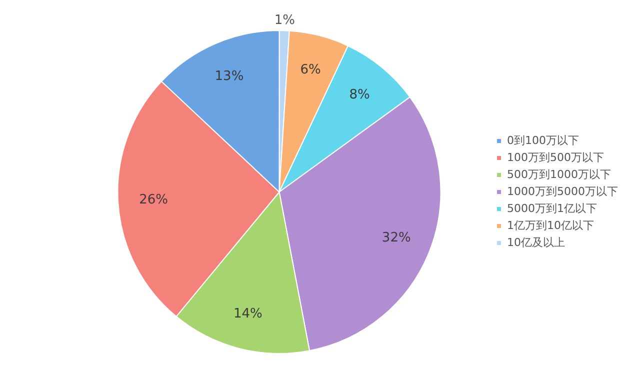 The image size is (640, 366). I want to click on legend-label: 1亿万到10亿以下, so click(550, 225).